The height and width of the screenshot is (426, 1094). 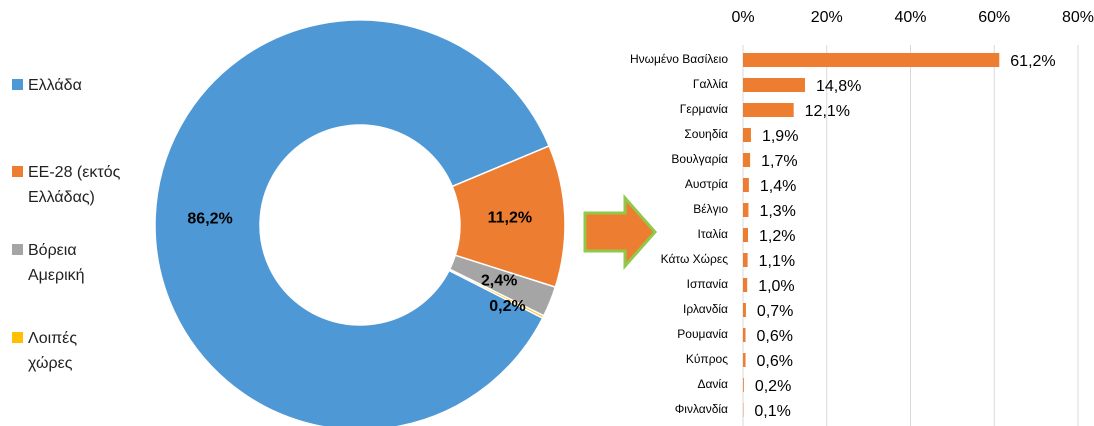 I want to click on donut-slice, so click(x=496, y=294).